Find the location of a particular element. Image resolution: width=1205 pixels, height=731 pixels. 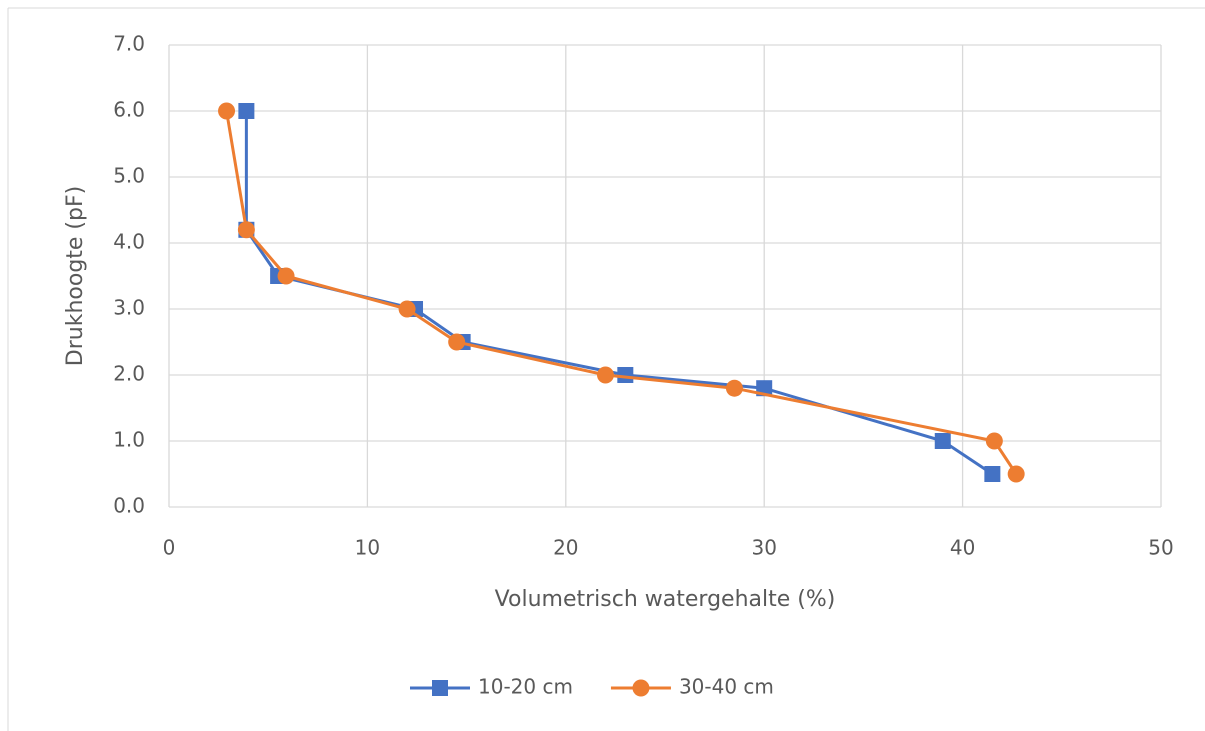

x-tick-label: 20 is located at coordinates (565, 548).